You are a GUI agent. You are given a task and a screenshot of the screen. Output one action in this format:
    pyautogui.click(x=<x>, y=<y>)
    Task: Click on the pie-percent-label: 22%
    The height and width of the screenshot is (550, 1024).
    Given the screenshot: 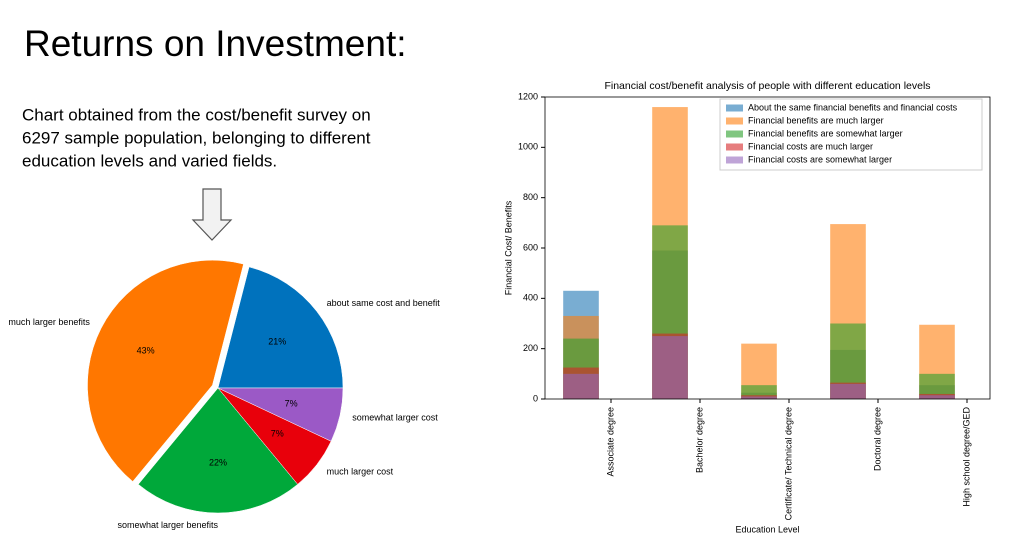 What is the action you would take?
    pyautogui.click(x=218, y=462)
    